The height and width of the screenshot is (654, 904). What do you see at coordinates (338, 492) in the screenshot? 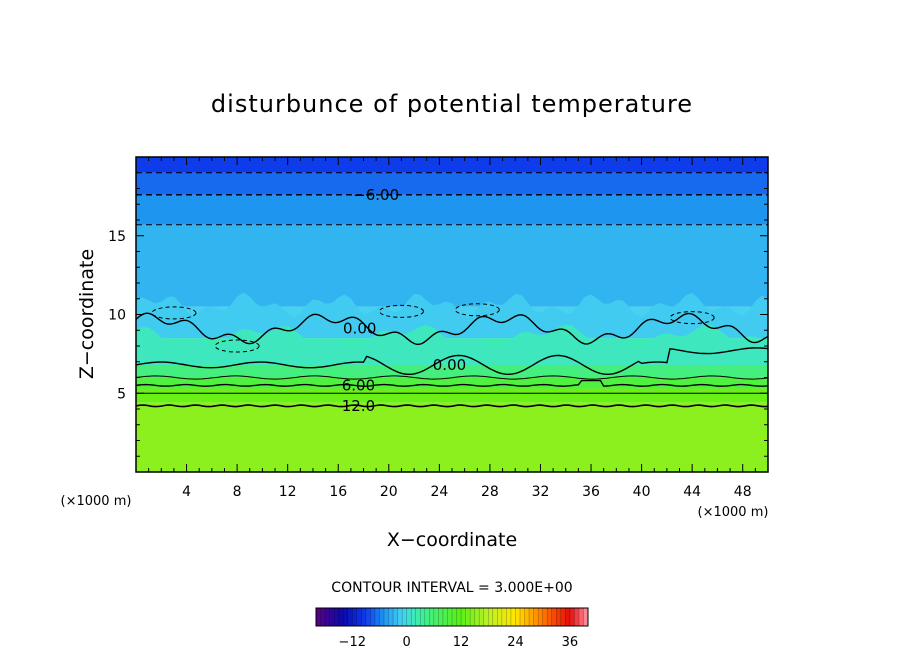
I see `x-tick-label: 16` at bounding box center [338, 492].